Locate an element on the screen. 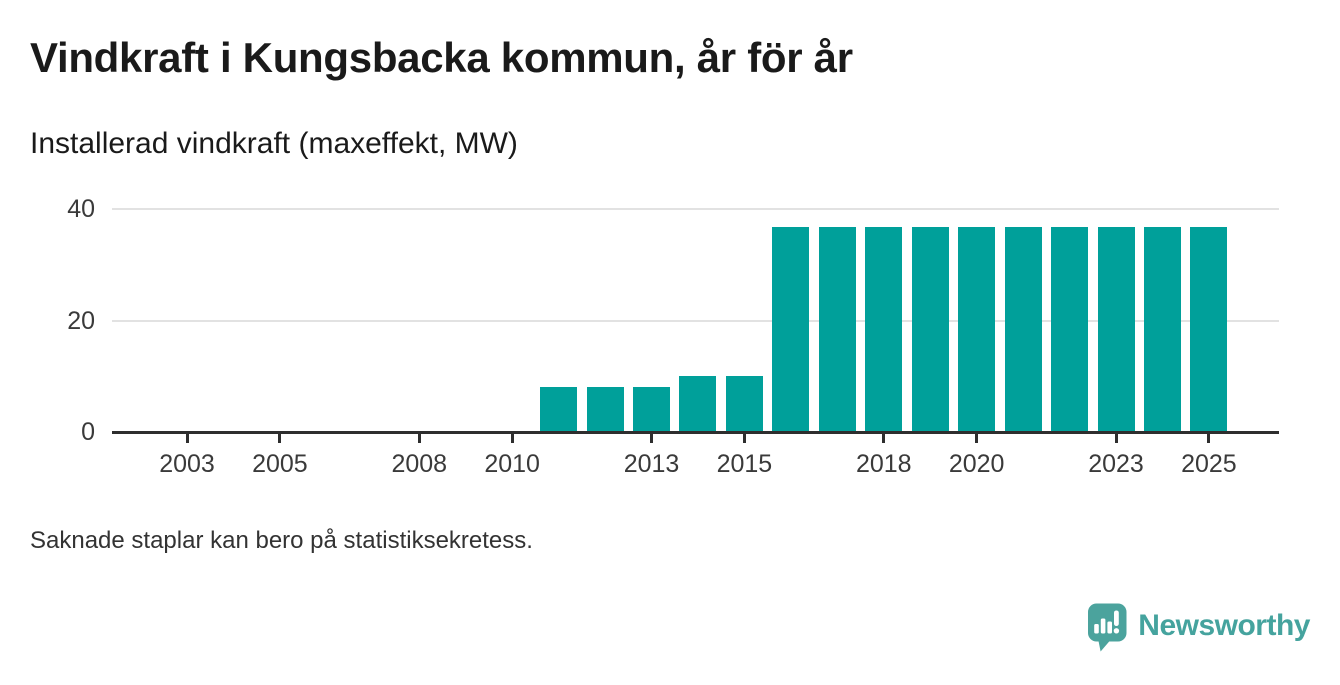 The image size is (1340, 685). chart-bar-2019 is located at coordinates (930, 329).